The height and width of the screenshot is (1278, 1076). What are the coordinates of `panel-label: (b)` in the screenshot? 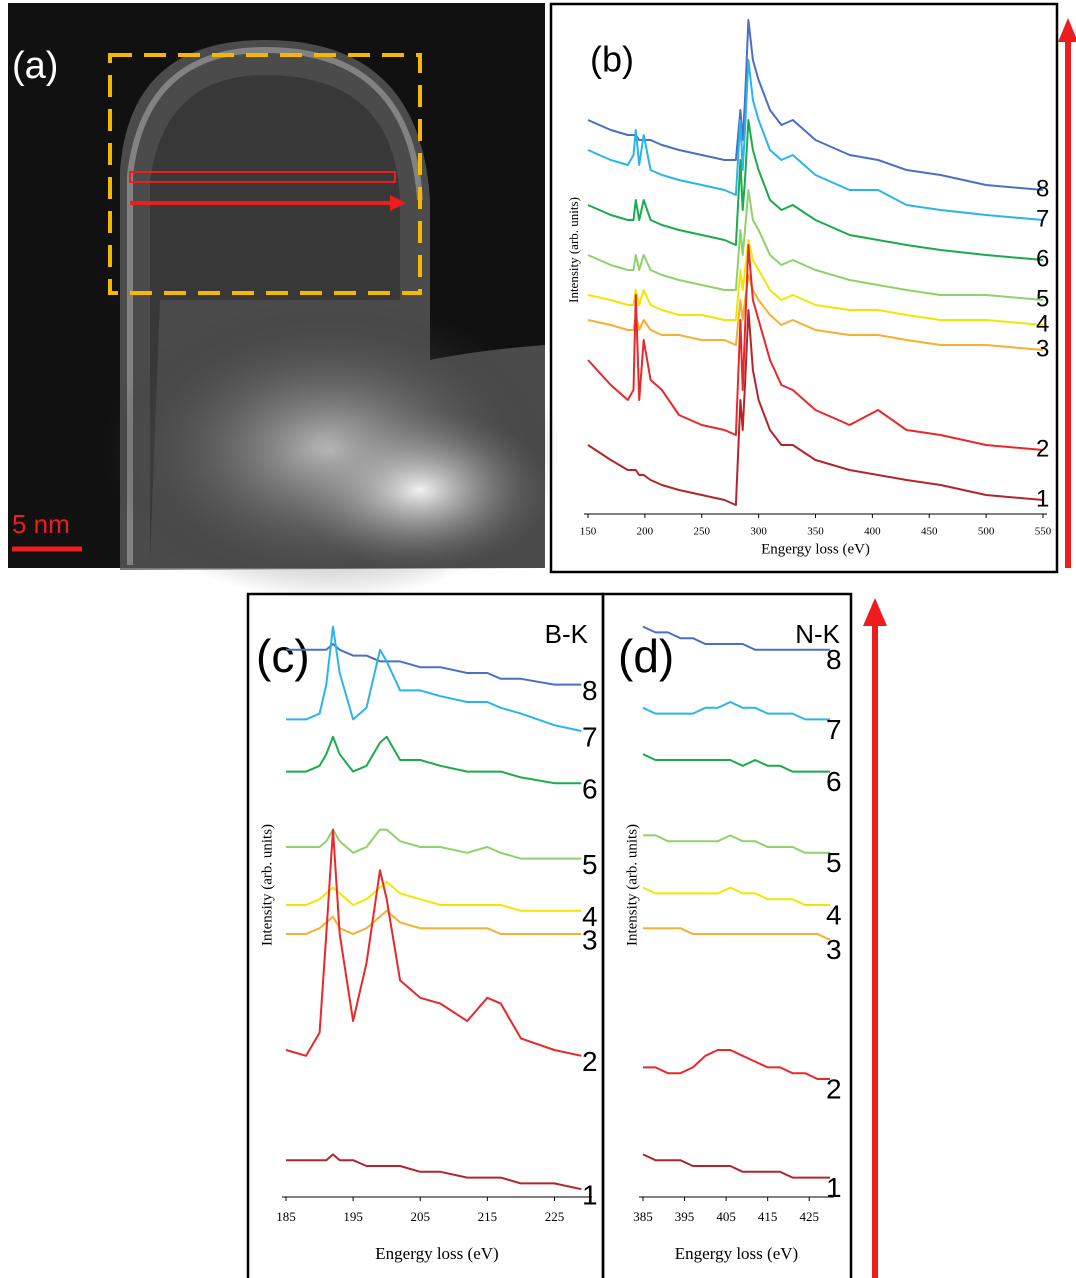 It's located at (612, 59).